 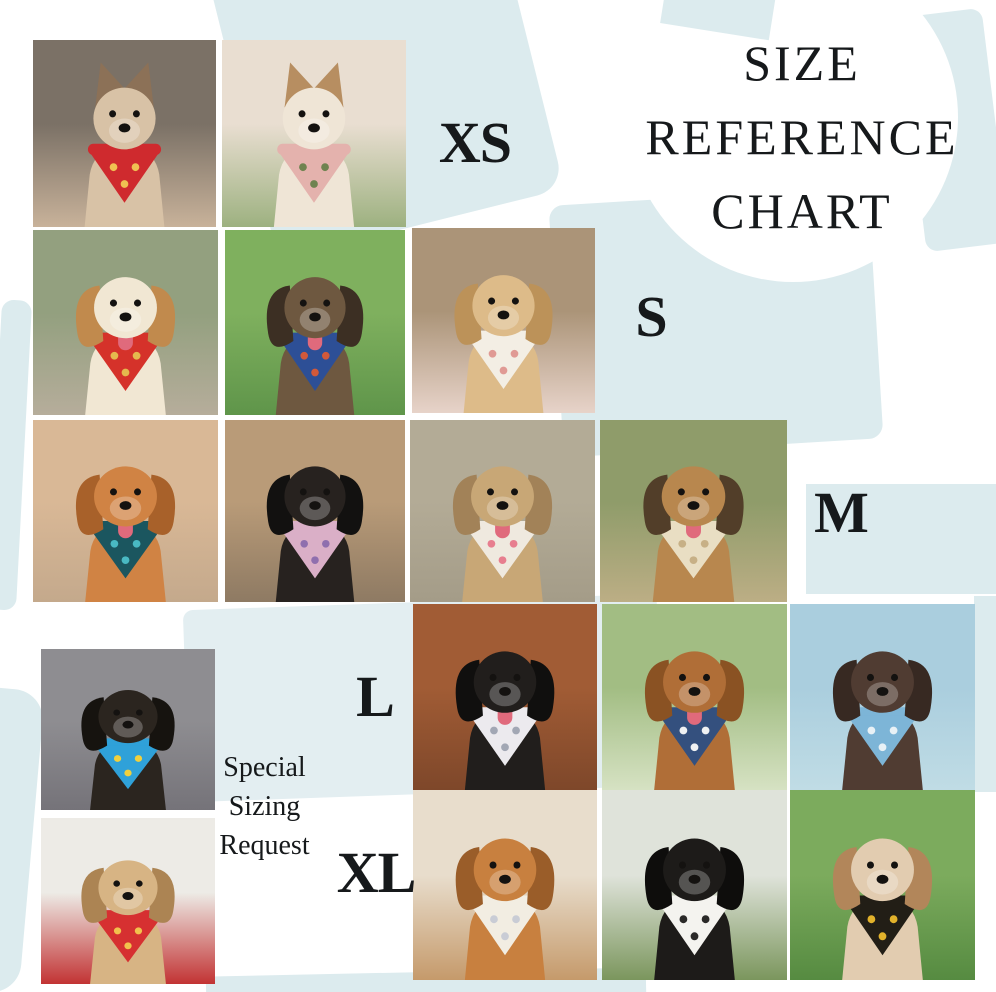 What do you see at coordinates (901, 539) in the screenshot?
I see `decor-shape-m-block` at bounding box center [901, 539].